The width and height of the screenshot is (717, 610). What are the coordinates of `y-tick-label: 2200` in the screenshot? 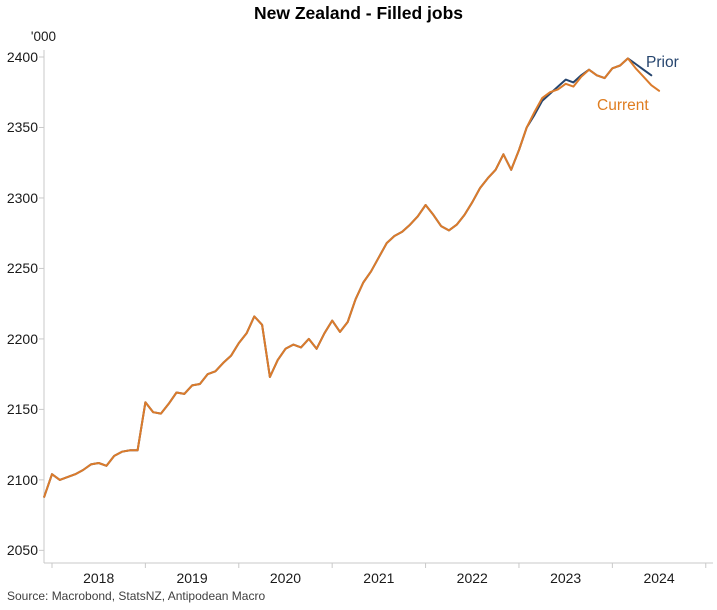 It's located at (22, 338).